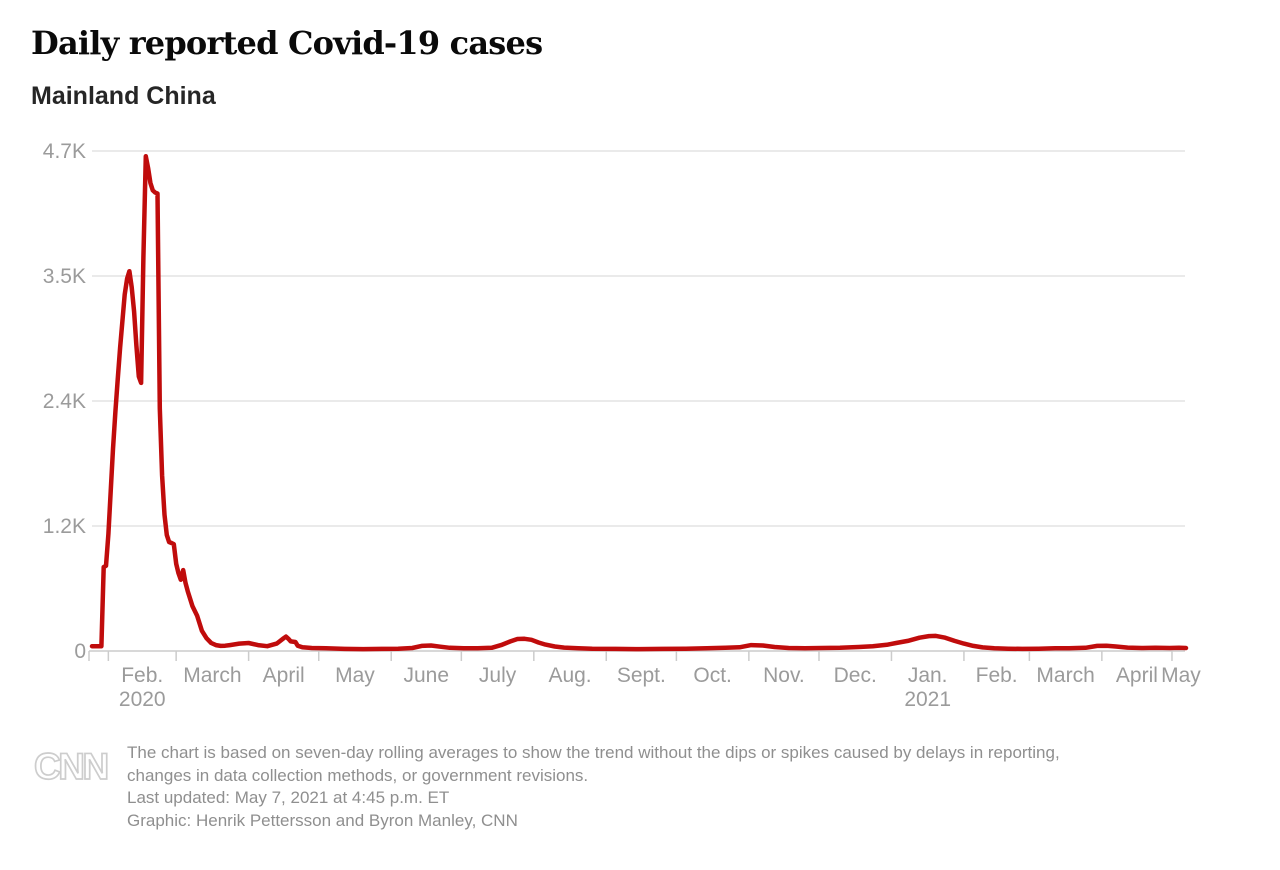  What do you see at coordinates (927, 699) in the screenshot?
I see `year-label: 2021` at bounding box center [927, 699].